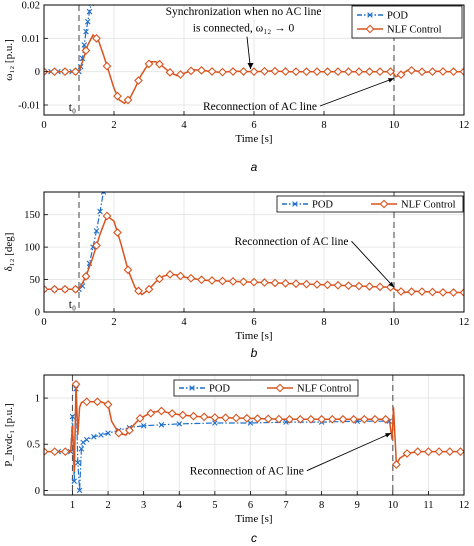 This screenshot has width=474, height=546. Describe the element at coordinates (37, 399) in the screenshot. I see `y-tick-label: 1` at that location.